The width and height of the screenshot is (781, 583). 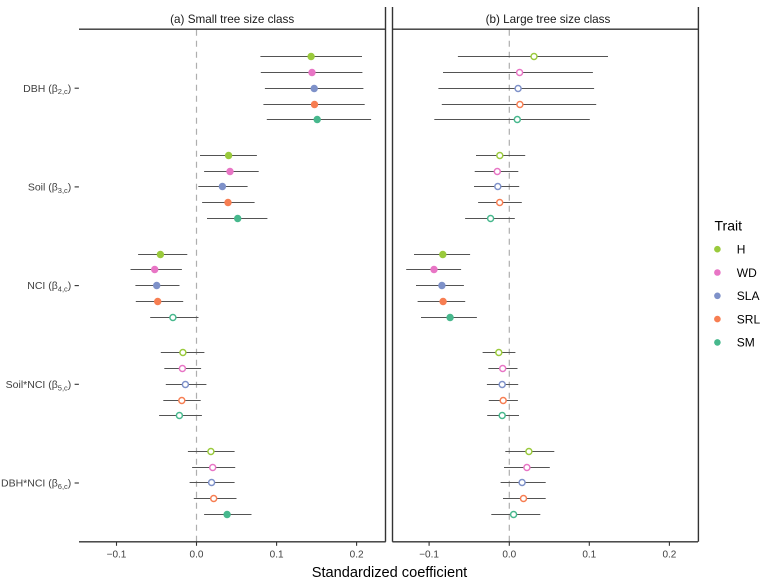 I want to click on svg-text: Trait, so click(x=729, y=226).